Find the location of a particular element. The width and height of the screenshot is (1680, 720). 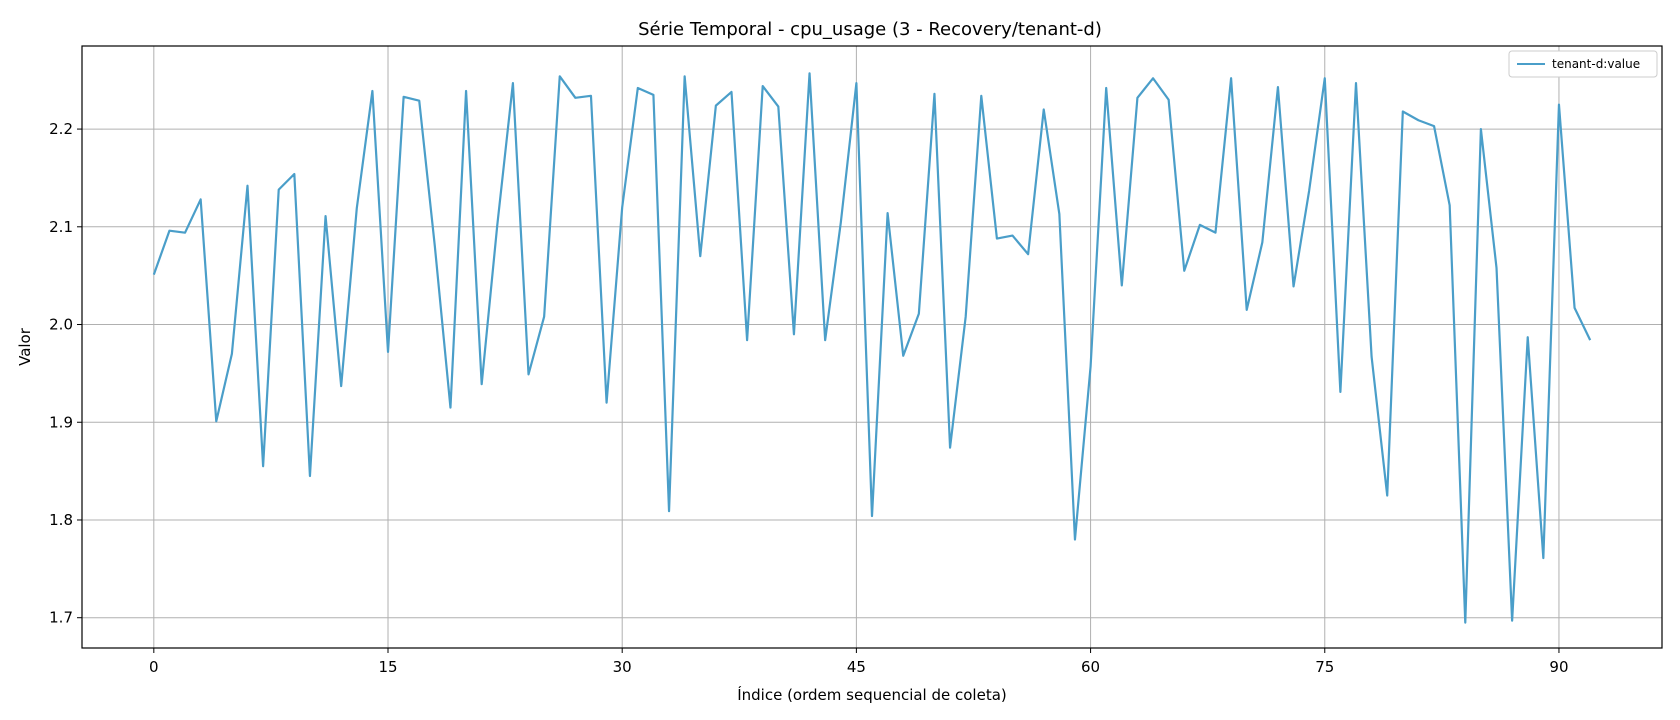

legend: tenant-d:value is located at coordinates (1583, 64).